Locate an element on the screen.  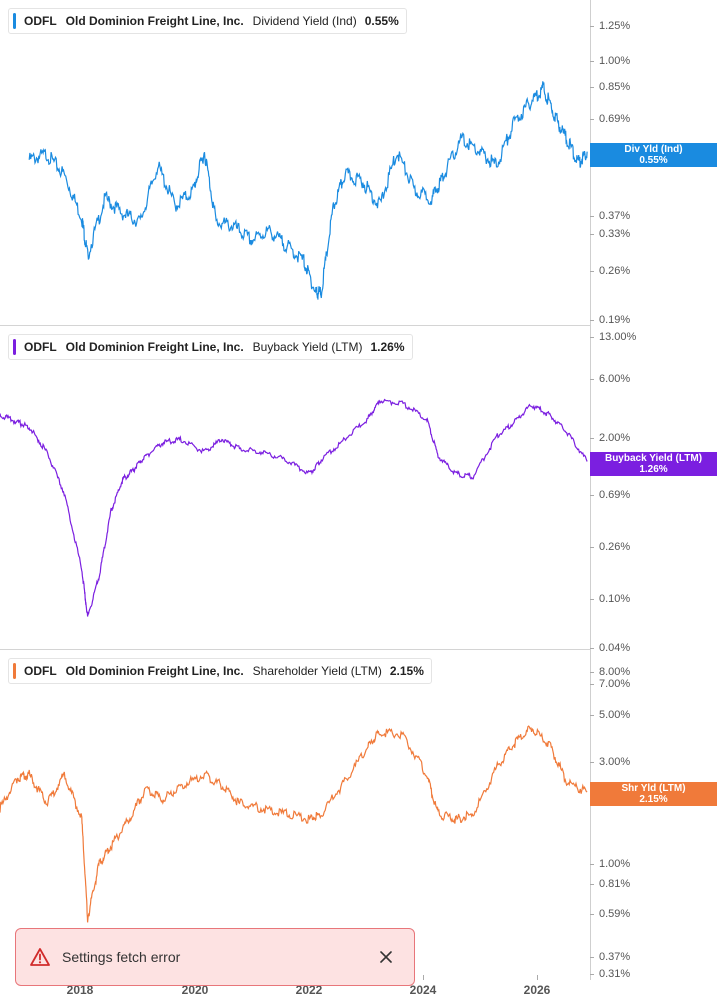
y-tick-label: 0.04% is located at coordinates (615, 648).